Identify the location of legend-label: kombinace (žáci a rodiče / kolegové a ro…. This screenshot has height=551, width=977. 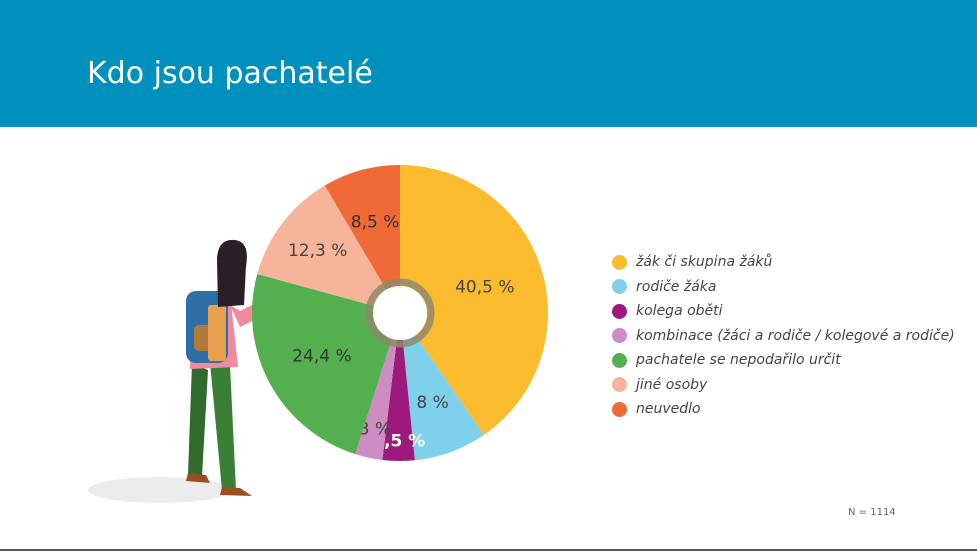
(795, 335).